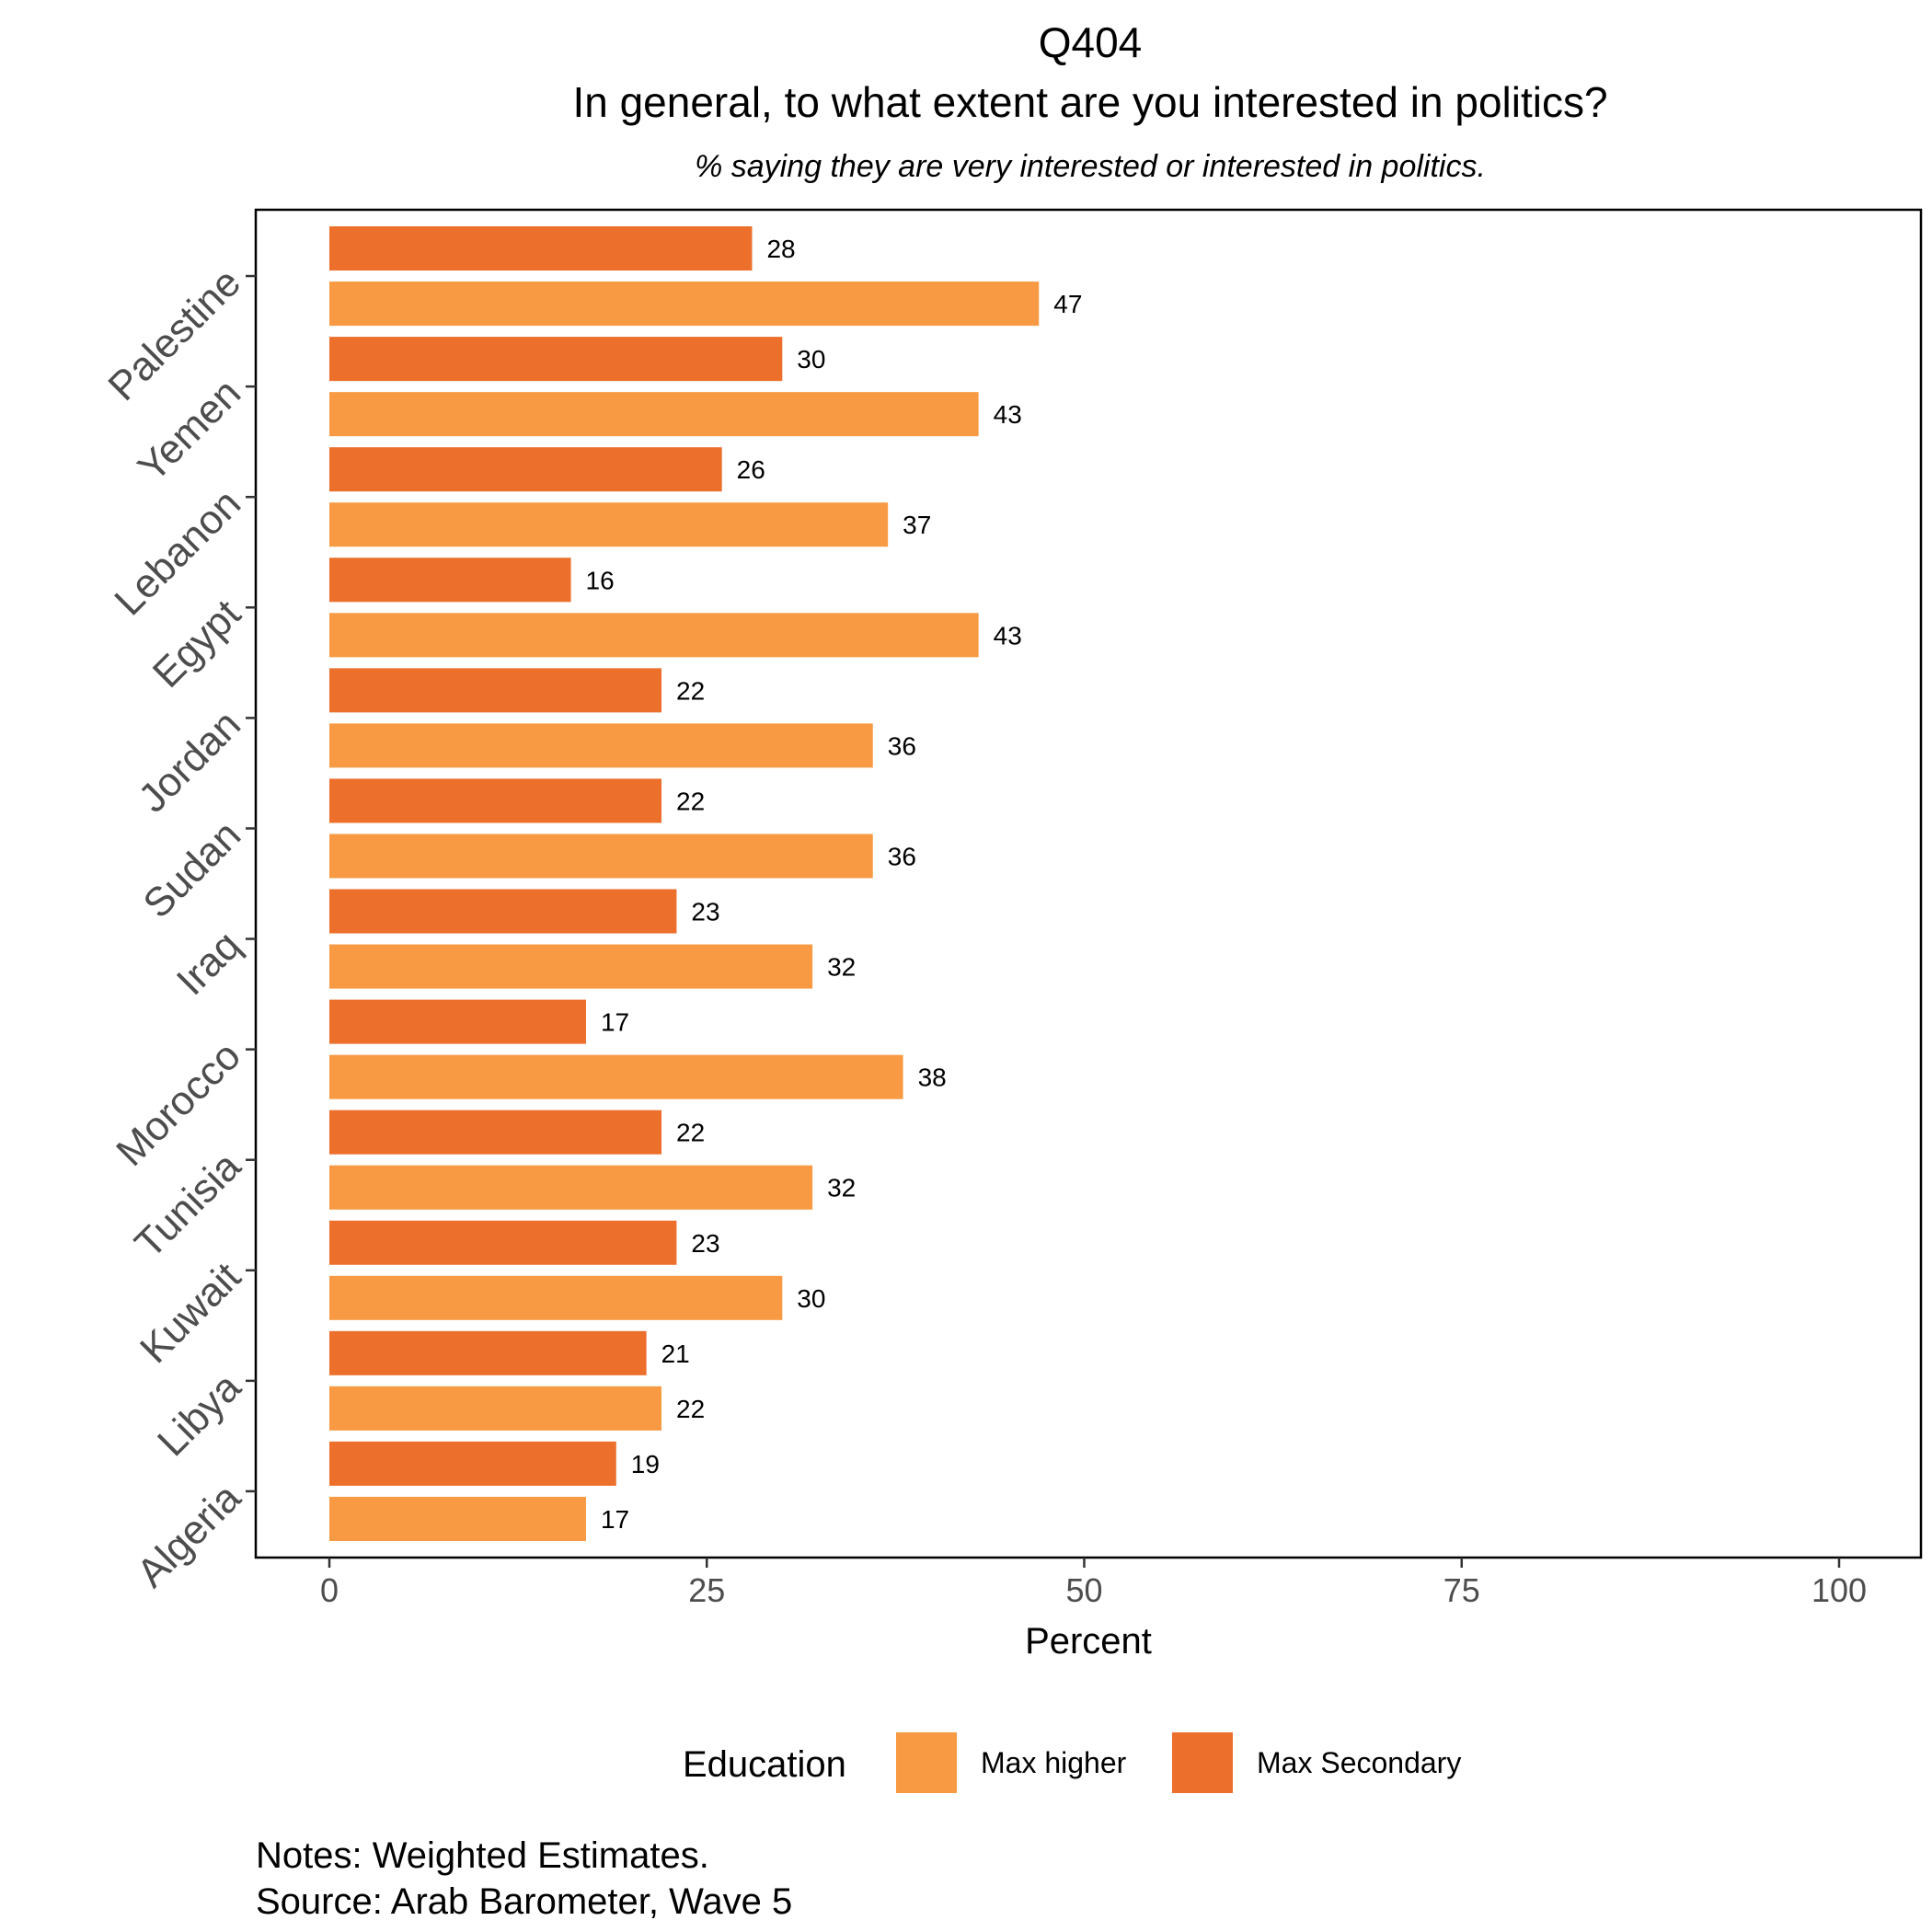 This screenshot has width=1932, height=1932. What do you see at coordinates (690, 1133) in the screenshot?
I see `bar-label-tunisia-max-secondary: 22` at bounding box center [690, 1133].